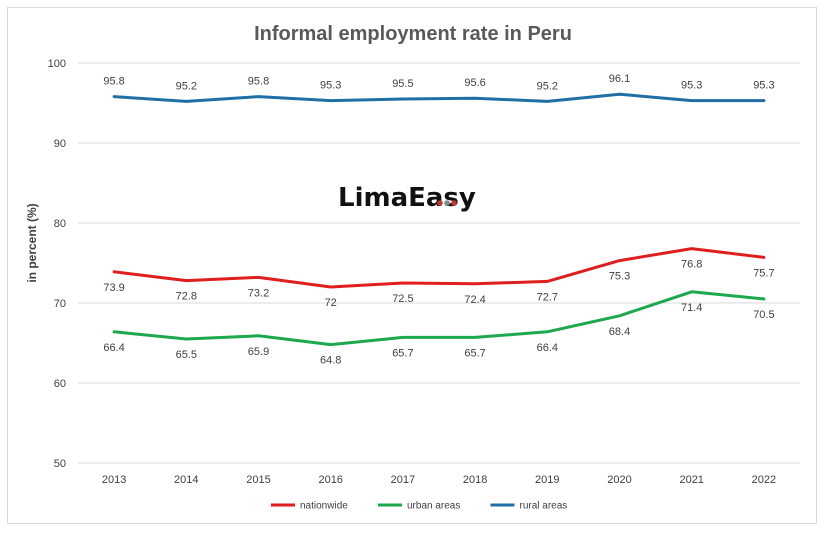 This screenshot has width=825, height=533. Describe the element at coordinates (475, 480) in the screenshot. I see `x-tick-label: 2018` at that location.